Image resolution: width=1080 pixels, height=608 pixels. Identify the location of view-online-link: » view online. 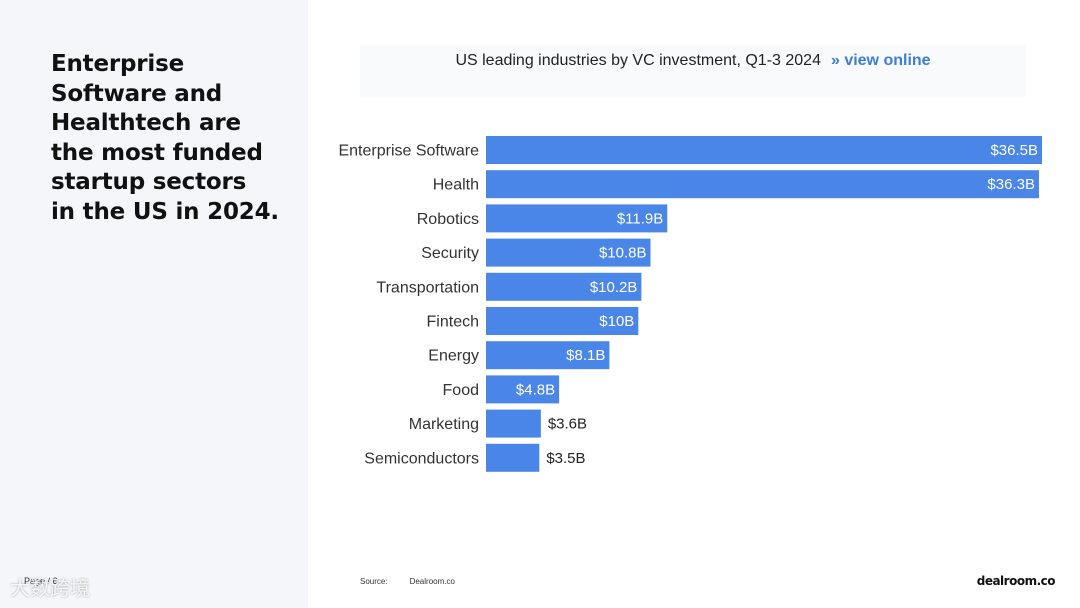
(880, 60).